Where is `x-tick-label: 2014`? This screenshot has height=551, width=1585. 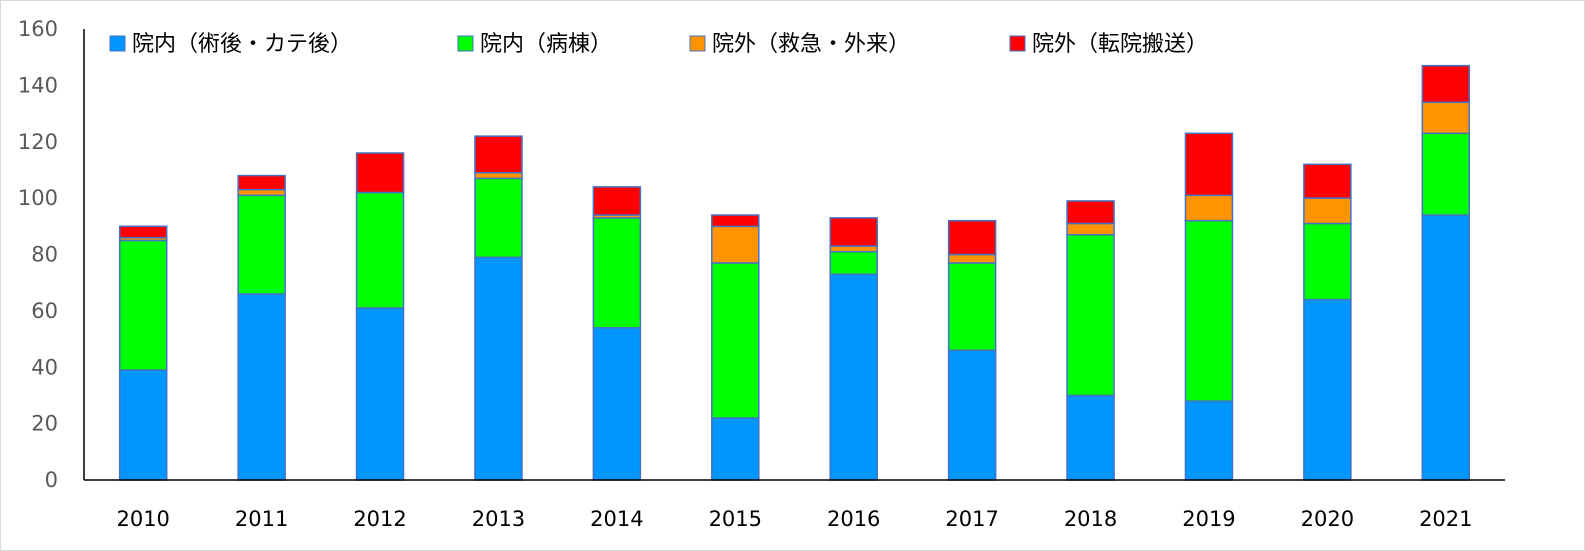
x-tick-label: 2014 is located at coordinates (616, 519).